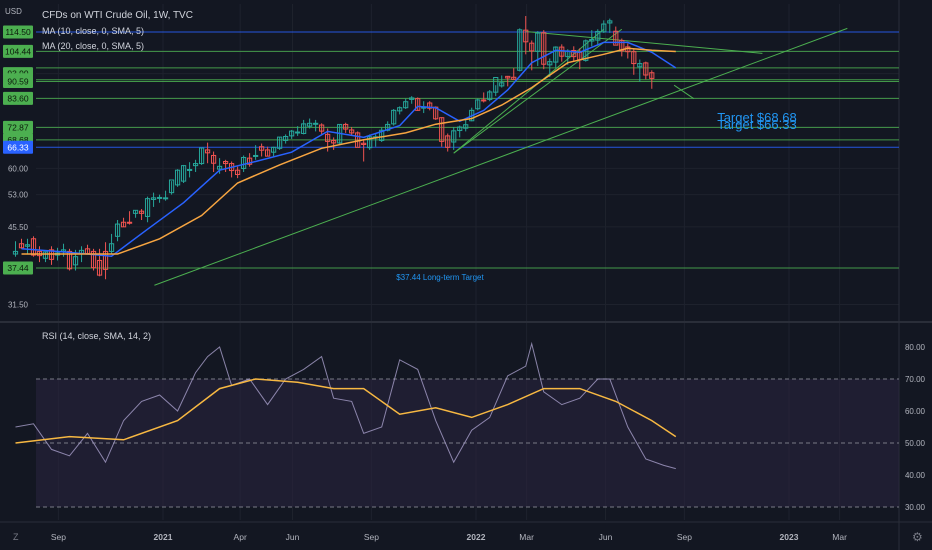 The image size is (932, 550). Describe the element at coordinates (915, 507) in the screenshot. I see `rsi-tick-label: 30.00` at that location.